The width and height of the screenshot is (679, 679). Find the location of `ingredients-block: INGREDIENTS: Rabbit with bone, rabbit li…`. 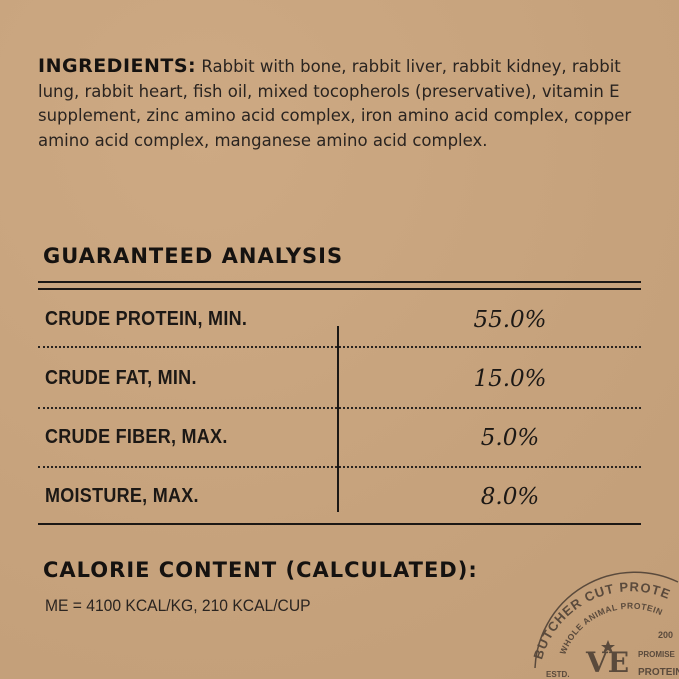

ingredients-block: INGREDIENTS: Rabbit with bone, rabbit li… is located at coordinates (338, 103).